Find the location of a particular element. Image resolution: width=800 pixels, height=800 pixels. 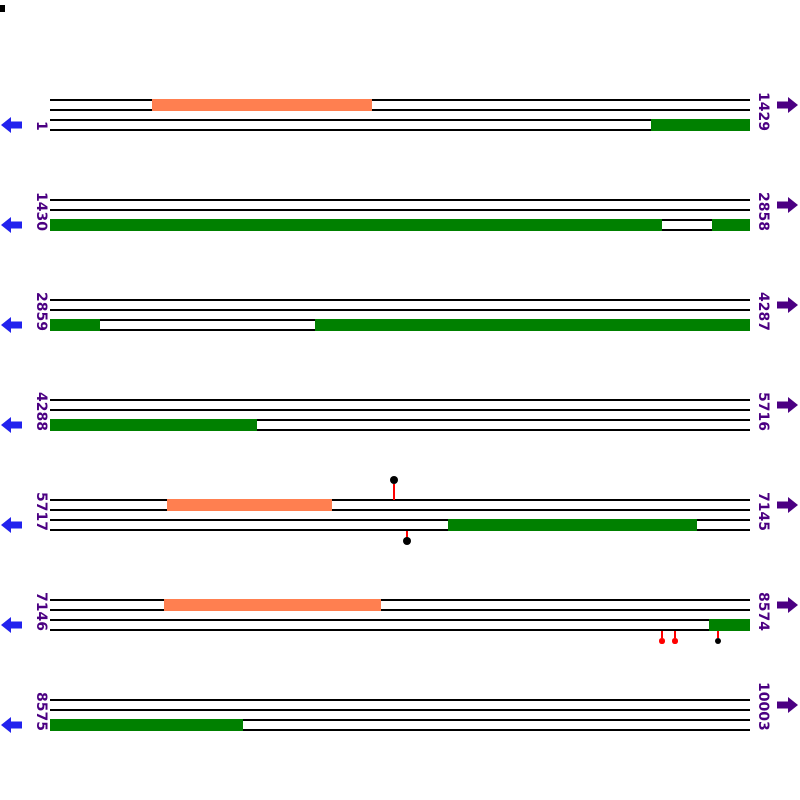

coordinate-label-start: 1430 is located at coordinates (41, 211).